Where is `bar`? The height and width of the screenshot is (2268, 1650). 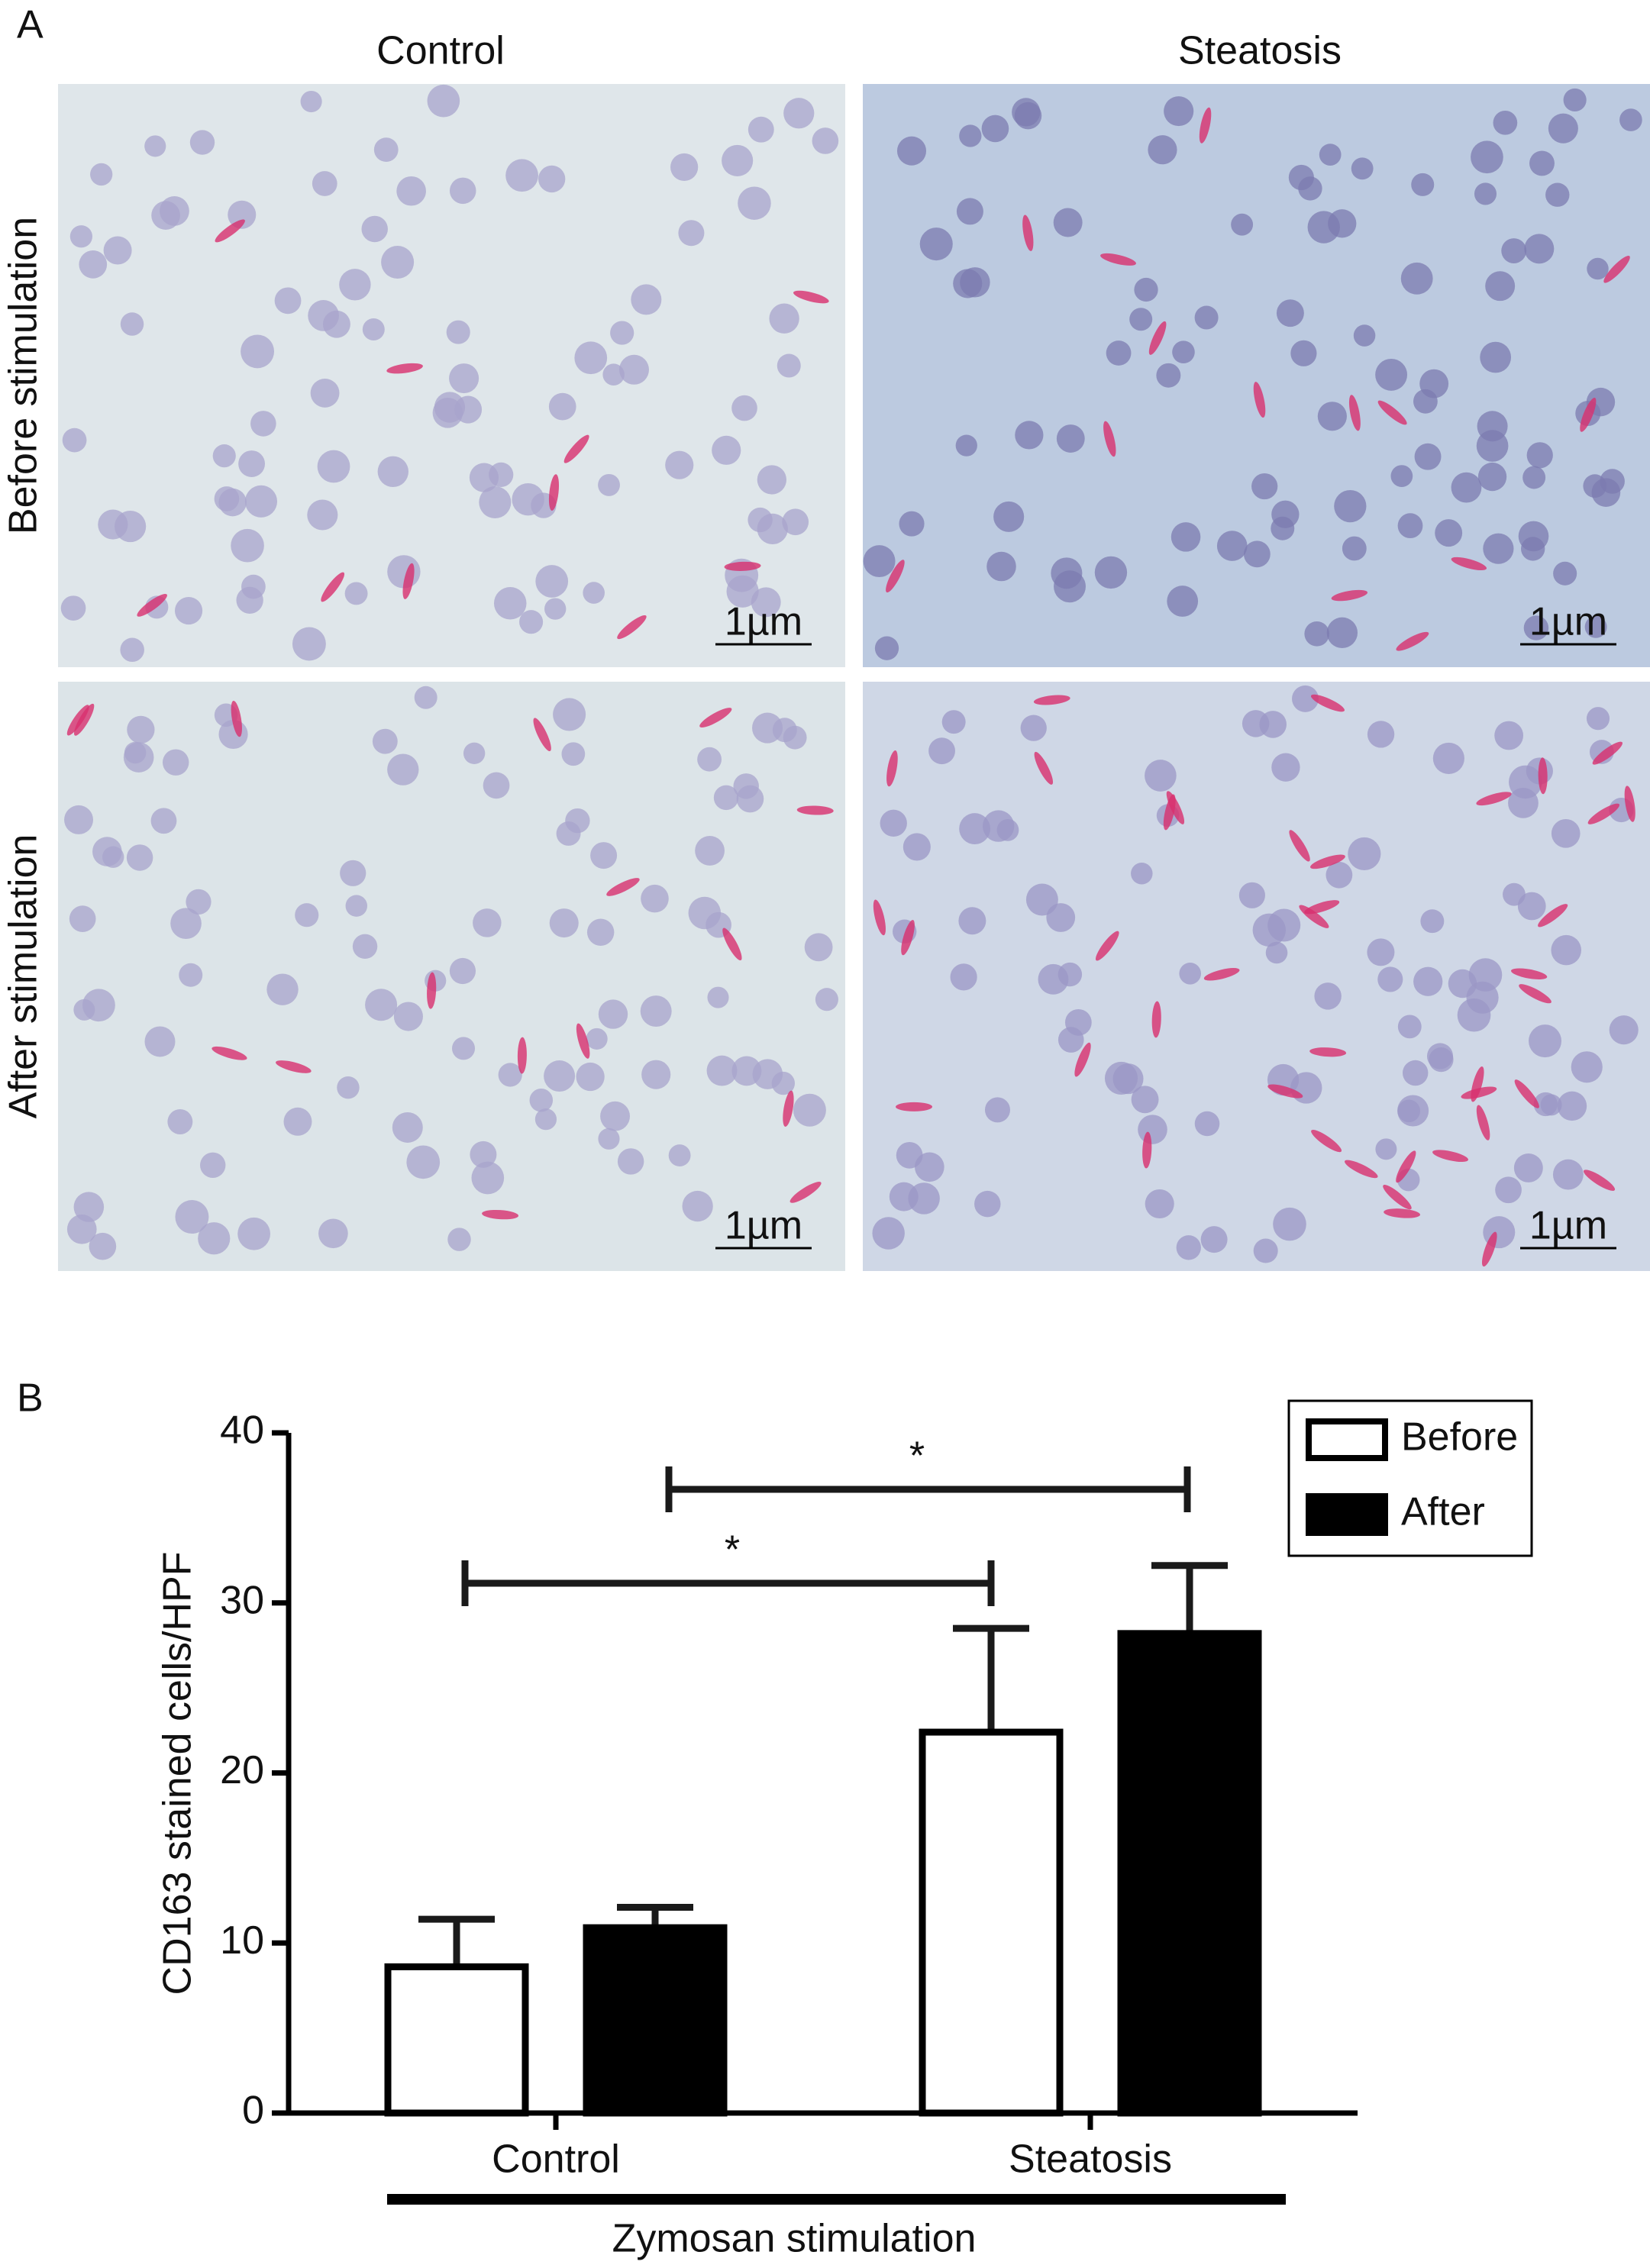 bar is located at coordinates (992, 1923).